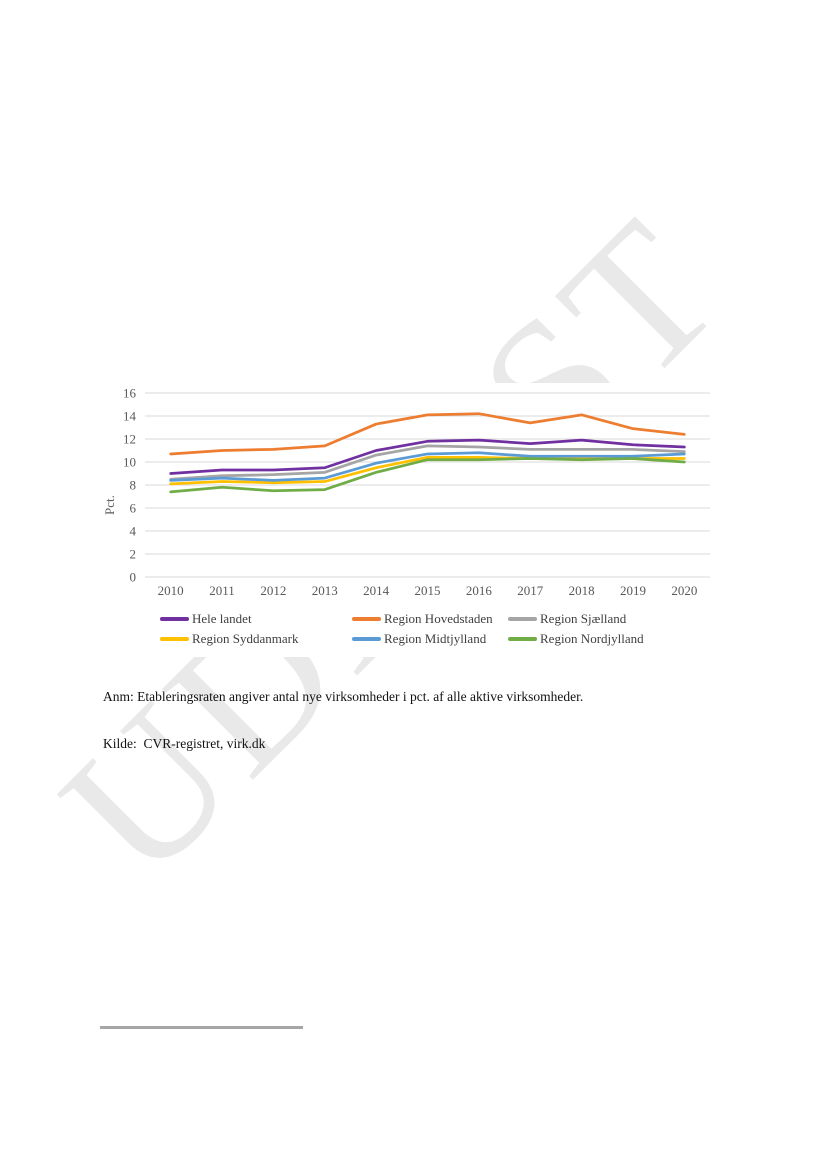 This screenshot has height=1169, width=827. Describe the element at coordinates (438, 618) in the screenshot. I see `legend-label: Region Hovedstaden` at that location.